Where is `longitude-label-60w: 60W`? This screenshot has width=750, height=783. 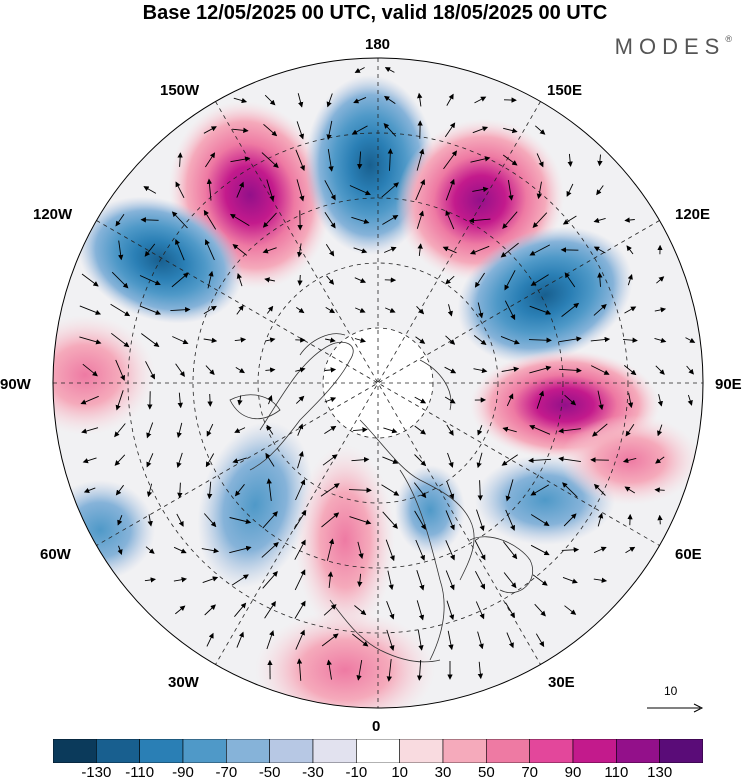 longitude-label-60w: 60W is located at coordinates (55, 554).